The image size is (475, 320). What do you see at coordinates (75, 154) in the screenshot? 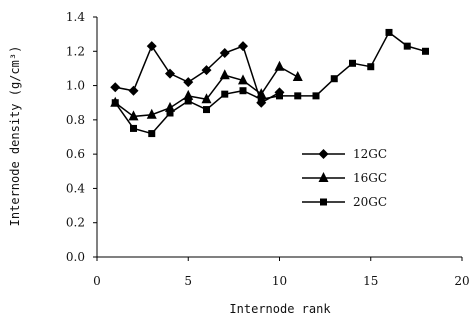
I see `y-tick-label: 0.6` at bounding box center [75, 154].